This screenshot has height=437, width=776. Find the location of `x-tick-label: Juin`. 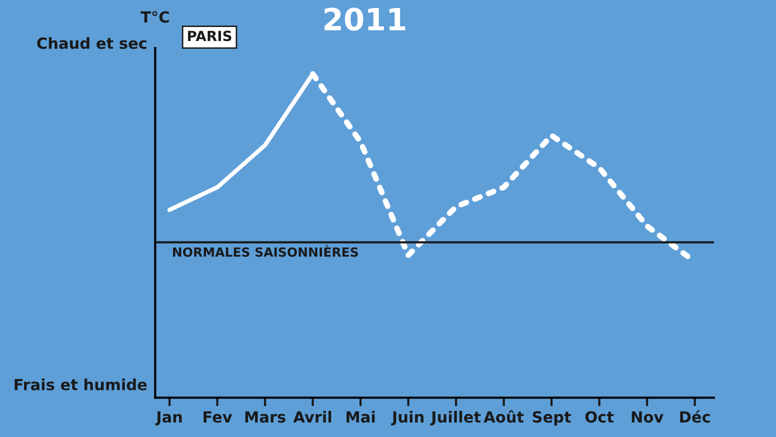

x-tick-label: Juin is located at coordinates (407, 418).